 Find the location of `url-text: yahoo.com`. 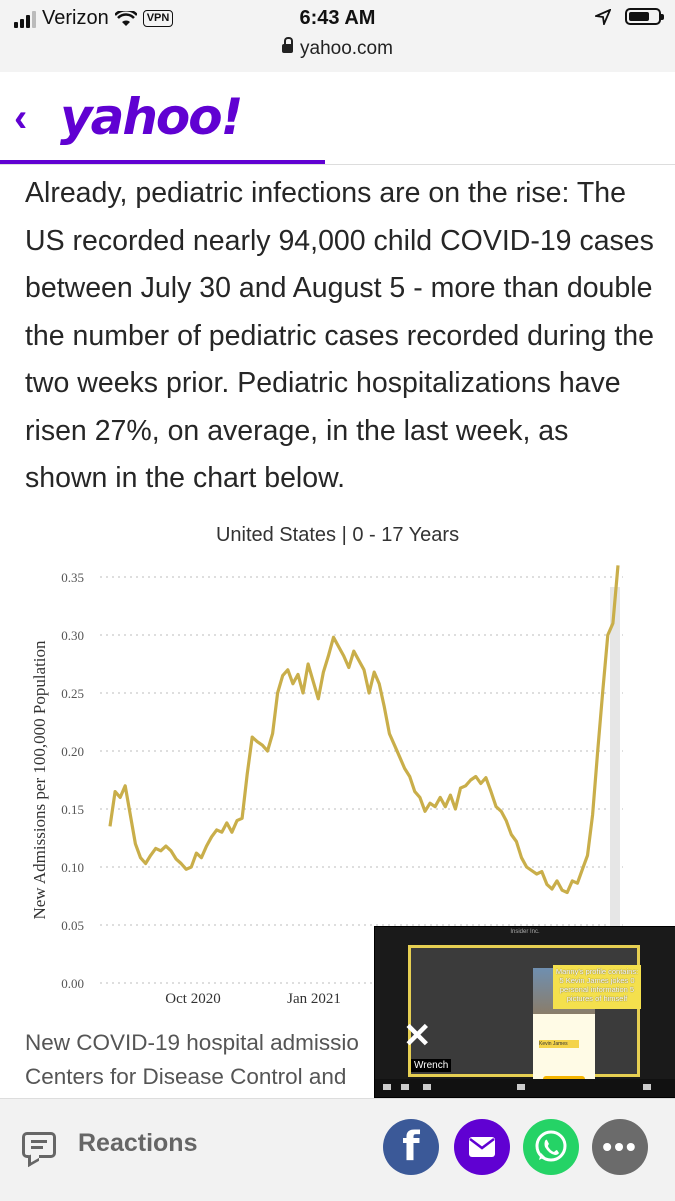

url-text: yahoo.com is located at coordinates (346, 48).